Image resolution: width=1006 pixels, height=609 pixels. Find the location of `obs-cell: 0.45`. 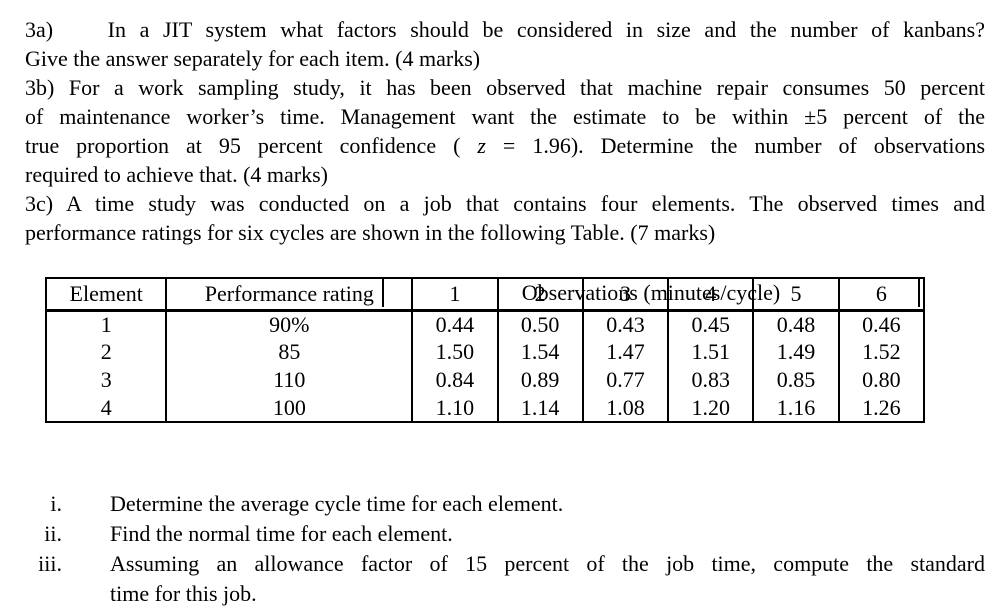

obs-cell: 0.45 is located at coordinates (711, 324).